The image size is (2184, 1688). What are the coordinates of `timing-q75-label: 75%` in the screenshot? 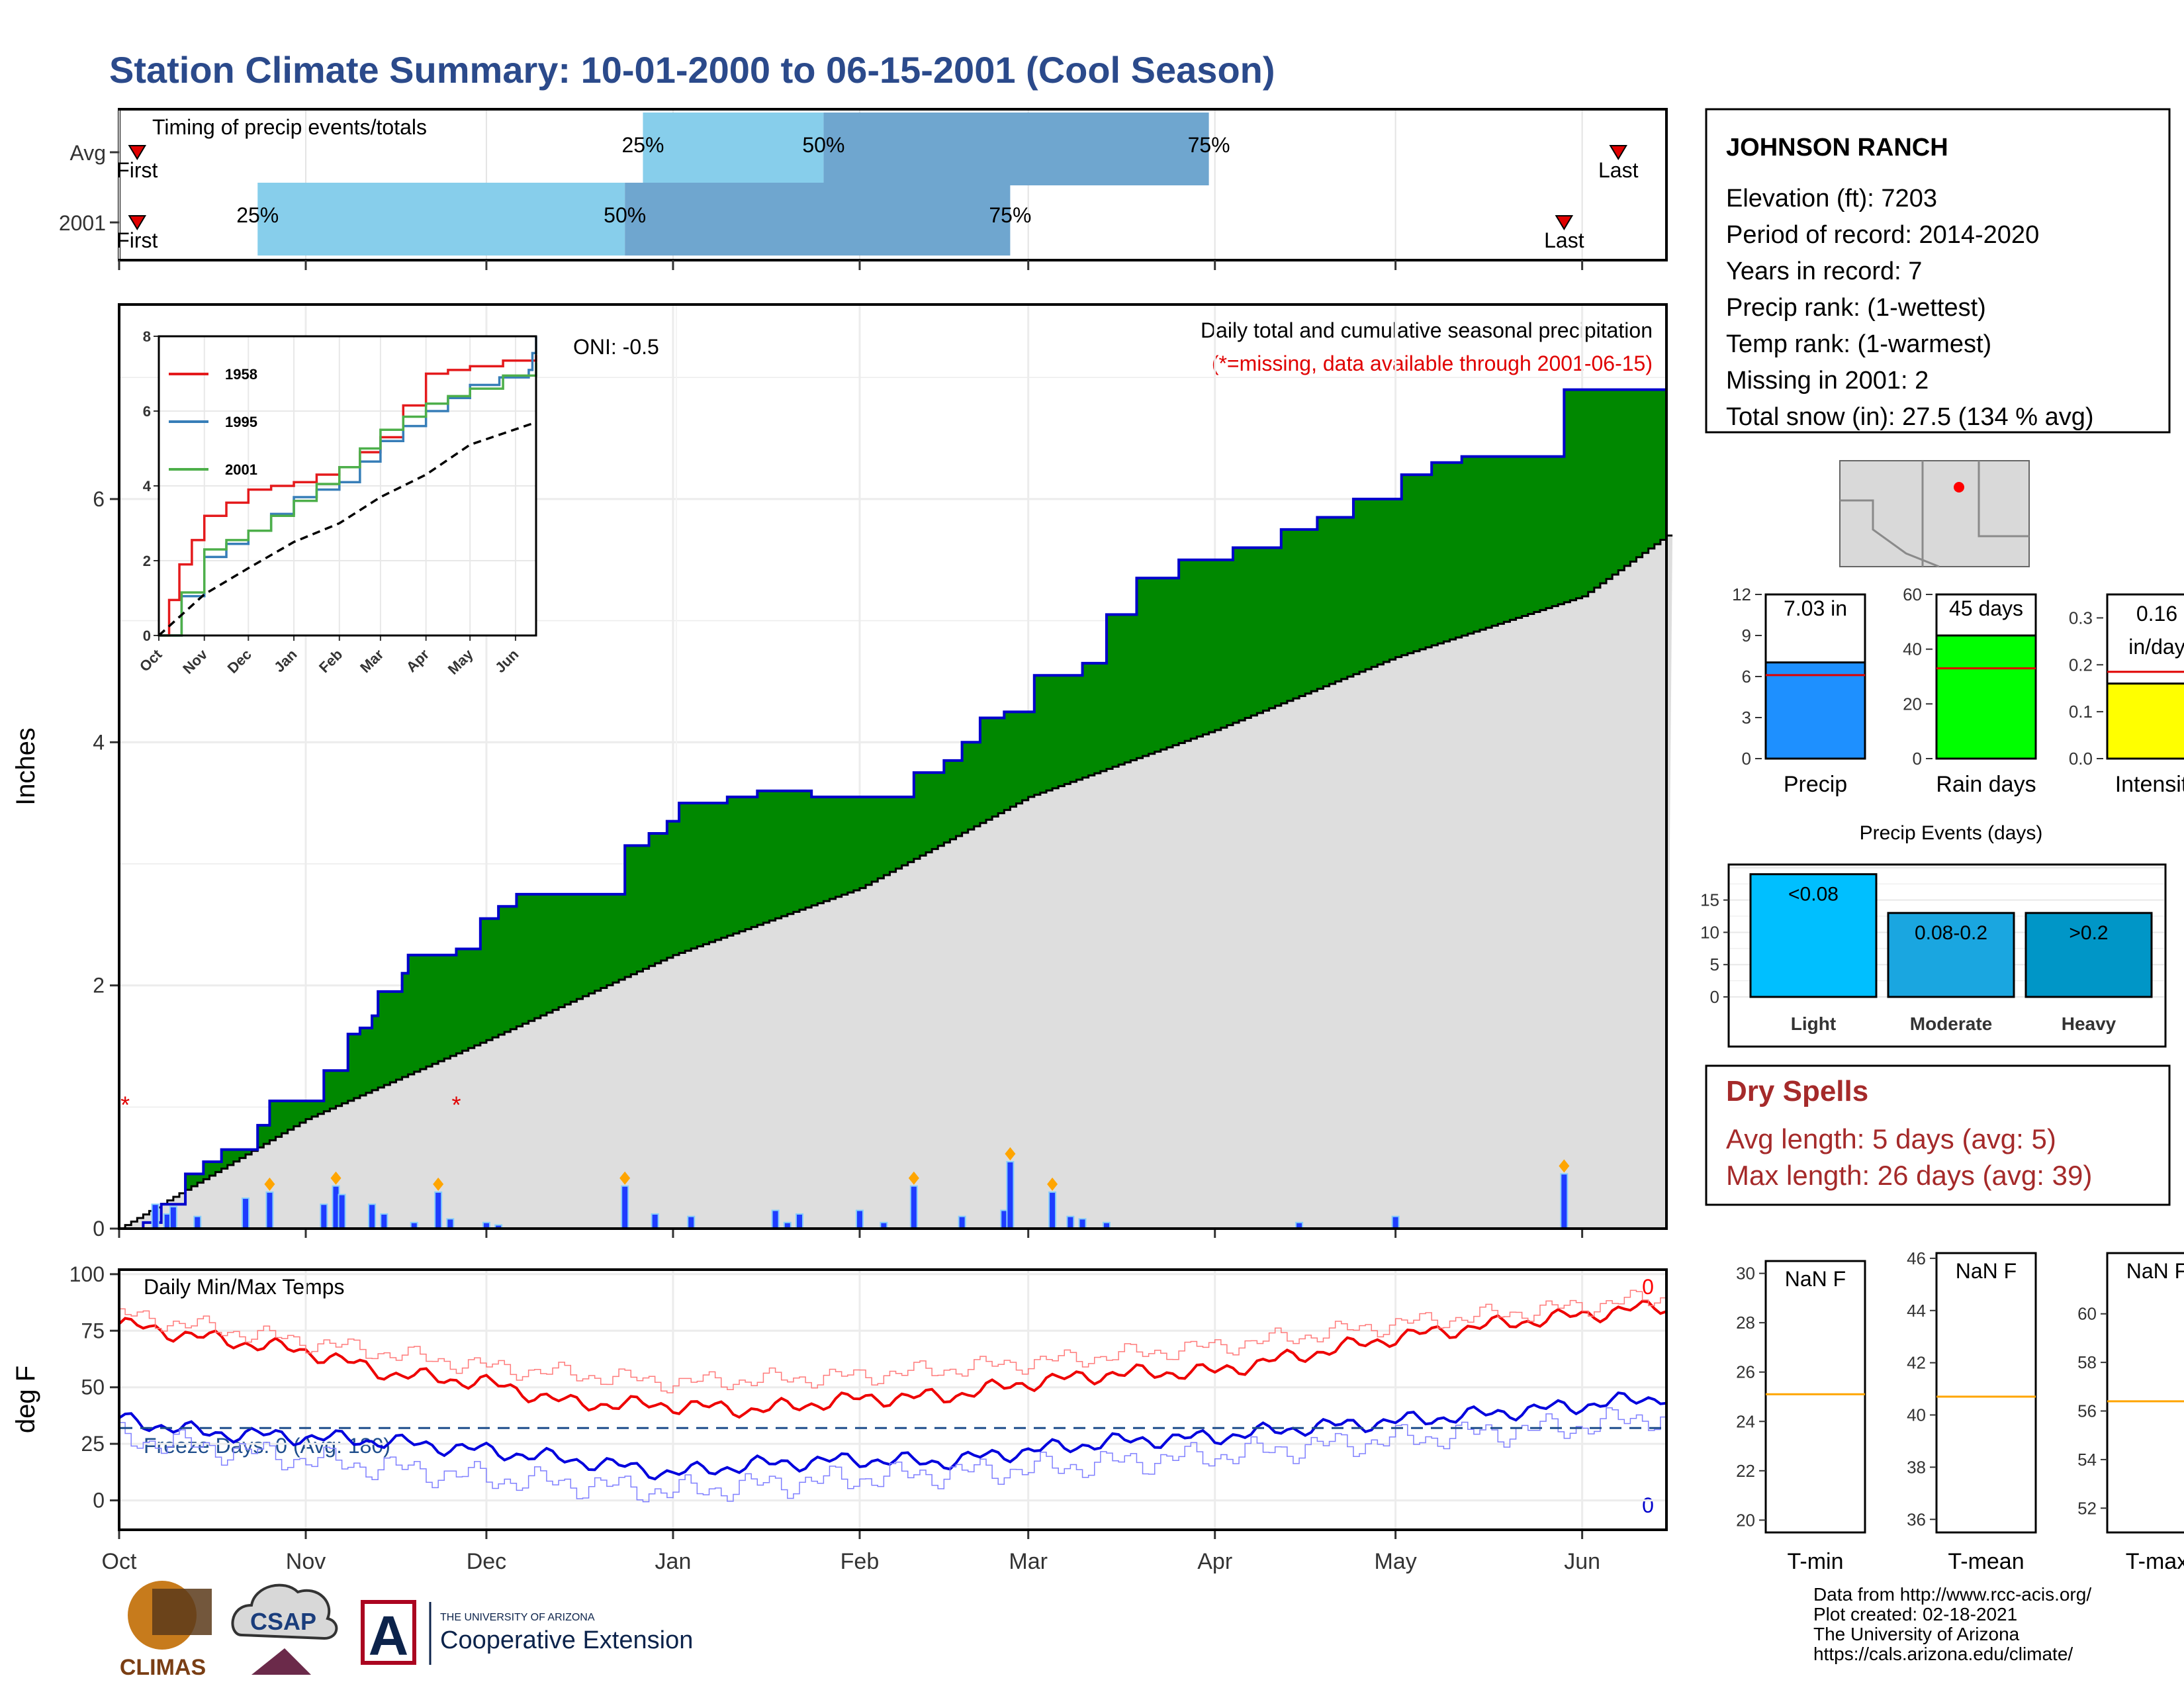 It's located at (1209, 145).